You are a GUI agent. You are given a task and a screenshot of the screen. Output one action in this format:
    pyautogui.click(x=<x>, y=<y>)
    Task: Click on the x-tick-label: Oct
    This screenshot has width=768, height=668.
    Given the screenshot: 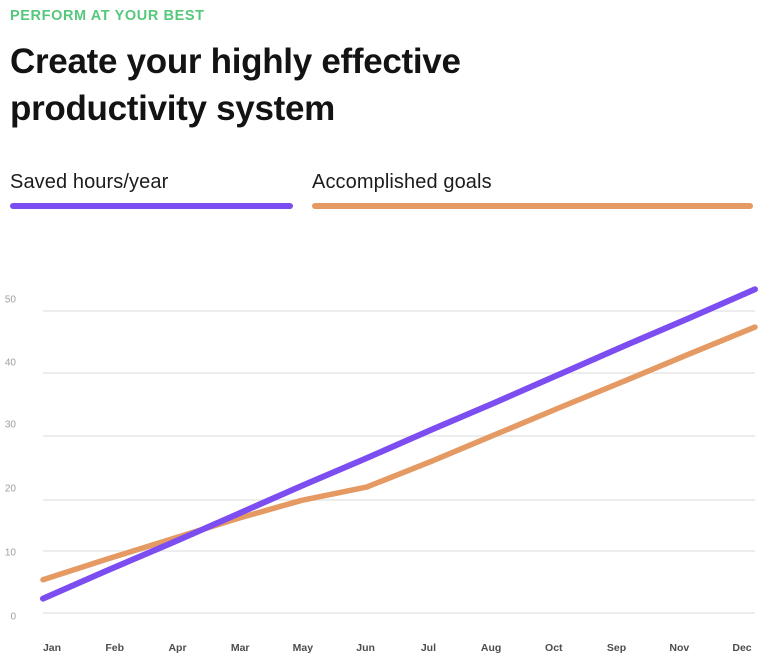 What is the action you would take?
    pyautogui.click(x=554, y=648)
    